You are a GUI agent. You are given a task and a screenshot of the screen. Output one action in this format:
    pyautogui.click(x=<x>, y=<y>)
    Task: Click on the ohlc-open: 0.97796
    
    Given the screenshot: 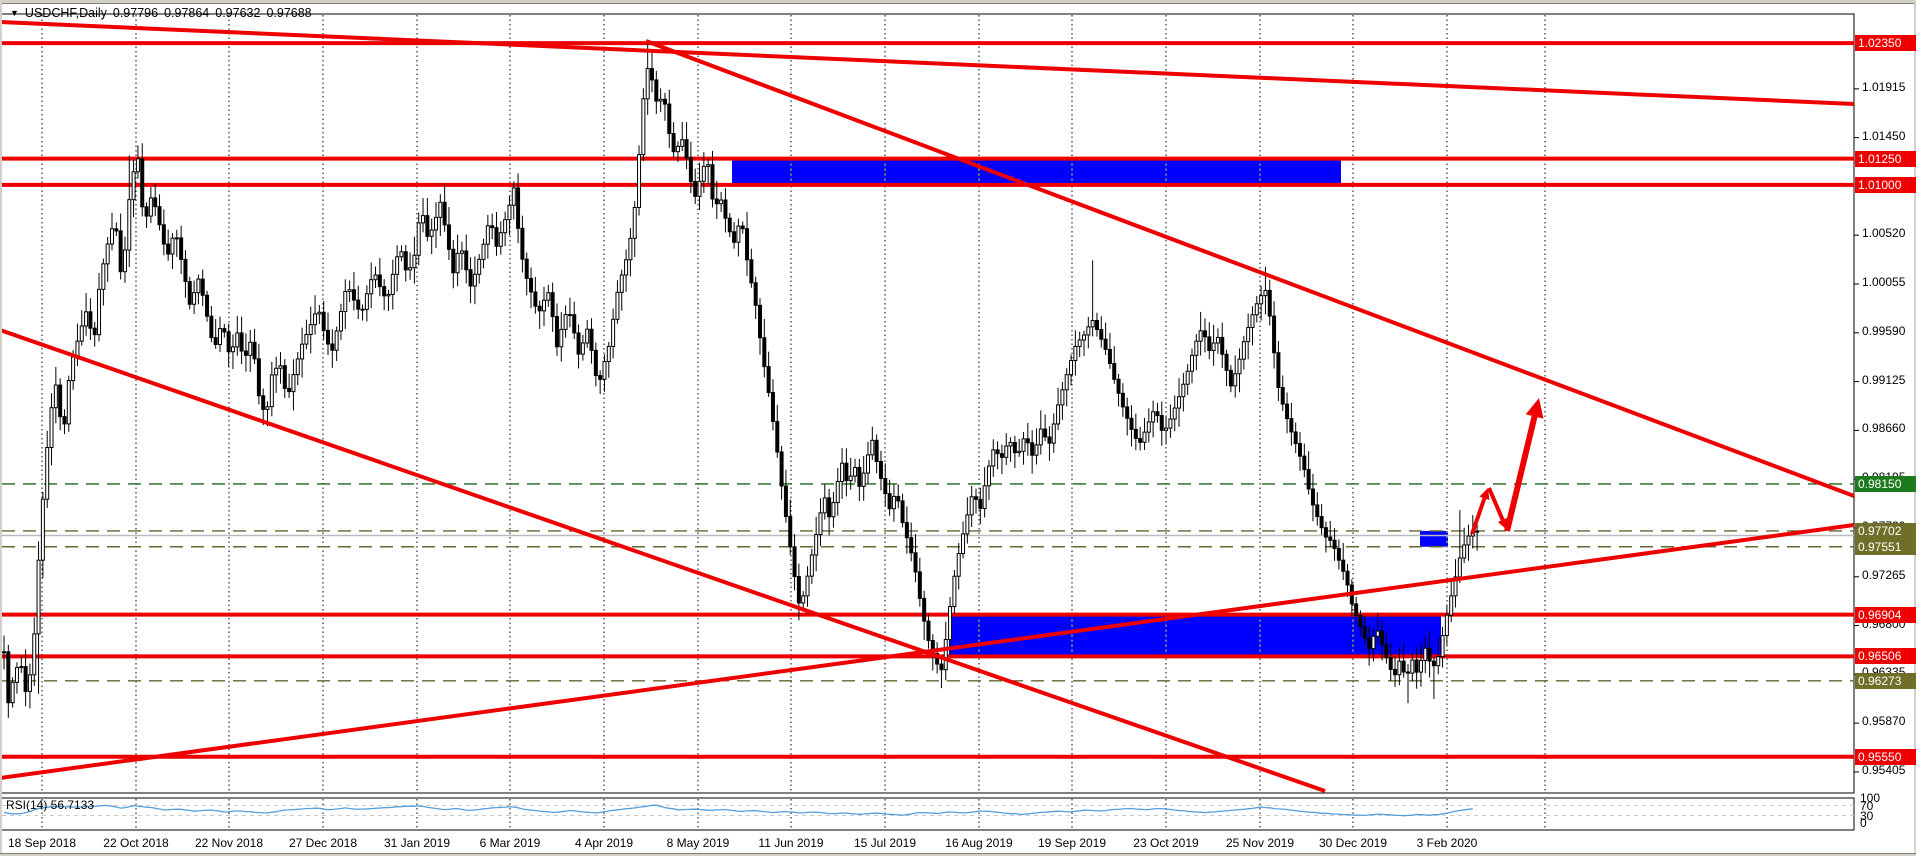 What is the action you would take?
    pyautogui.click(x=135, y=13)
    